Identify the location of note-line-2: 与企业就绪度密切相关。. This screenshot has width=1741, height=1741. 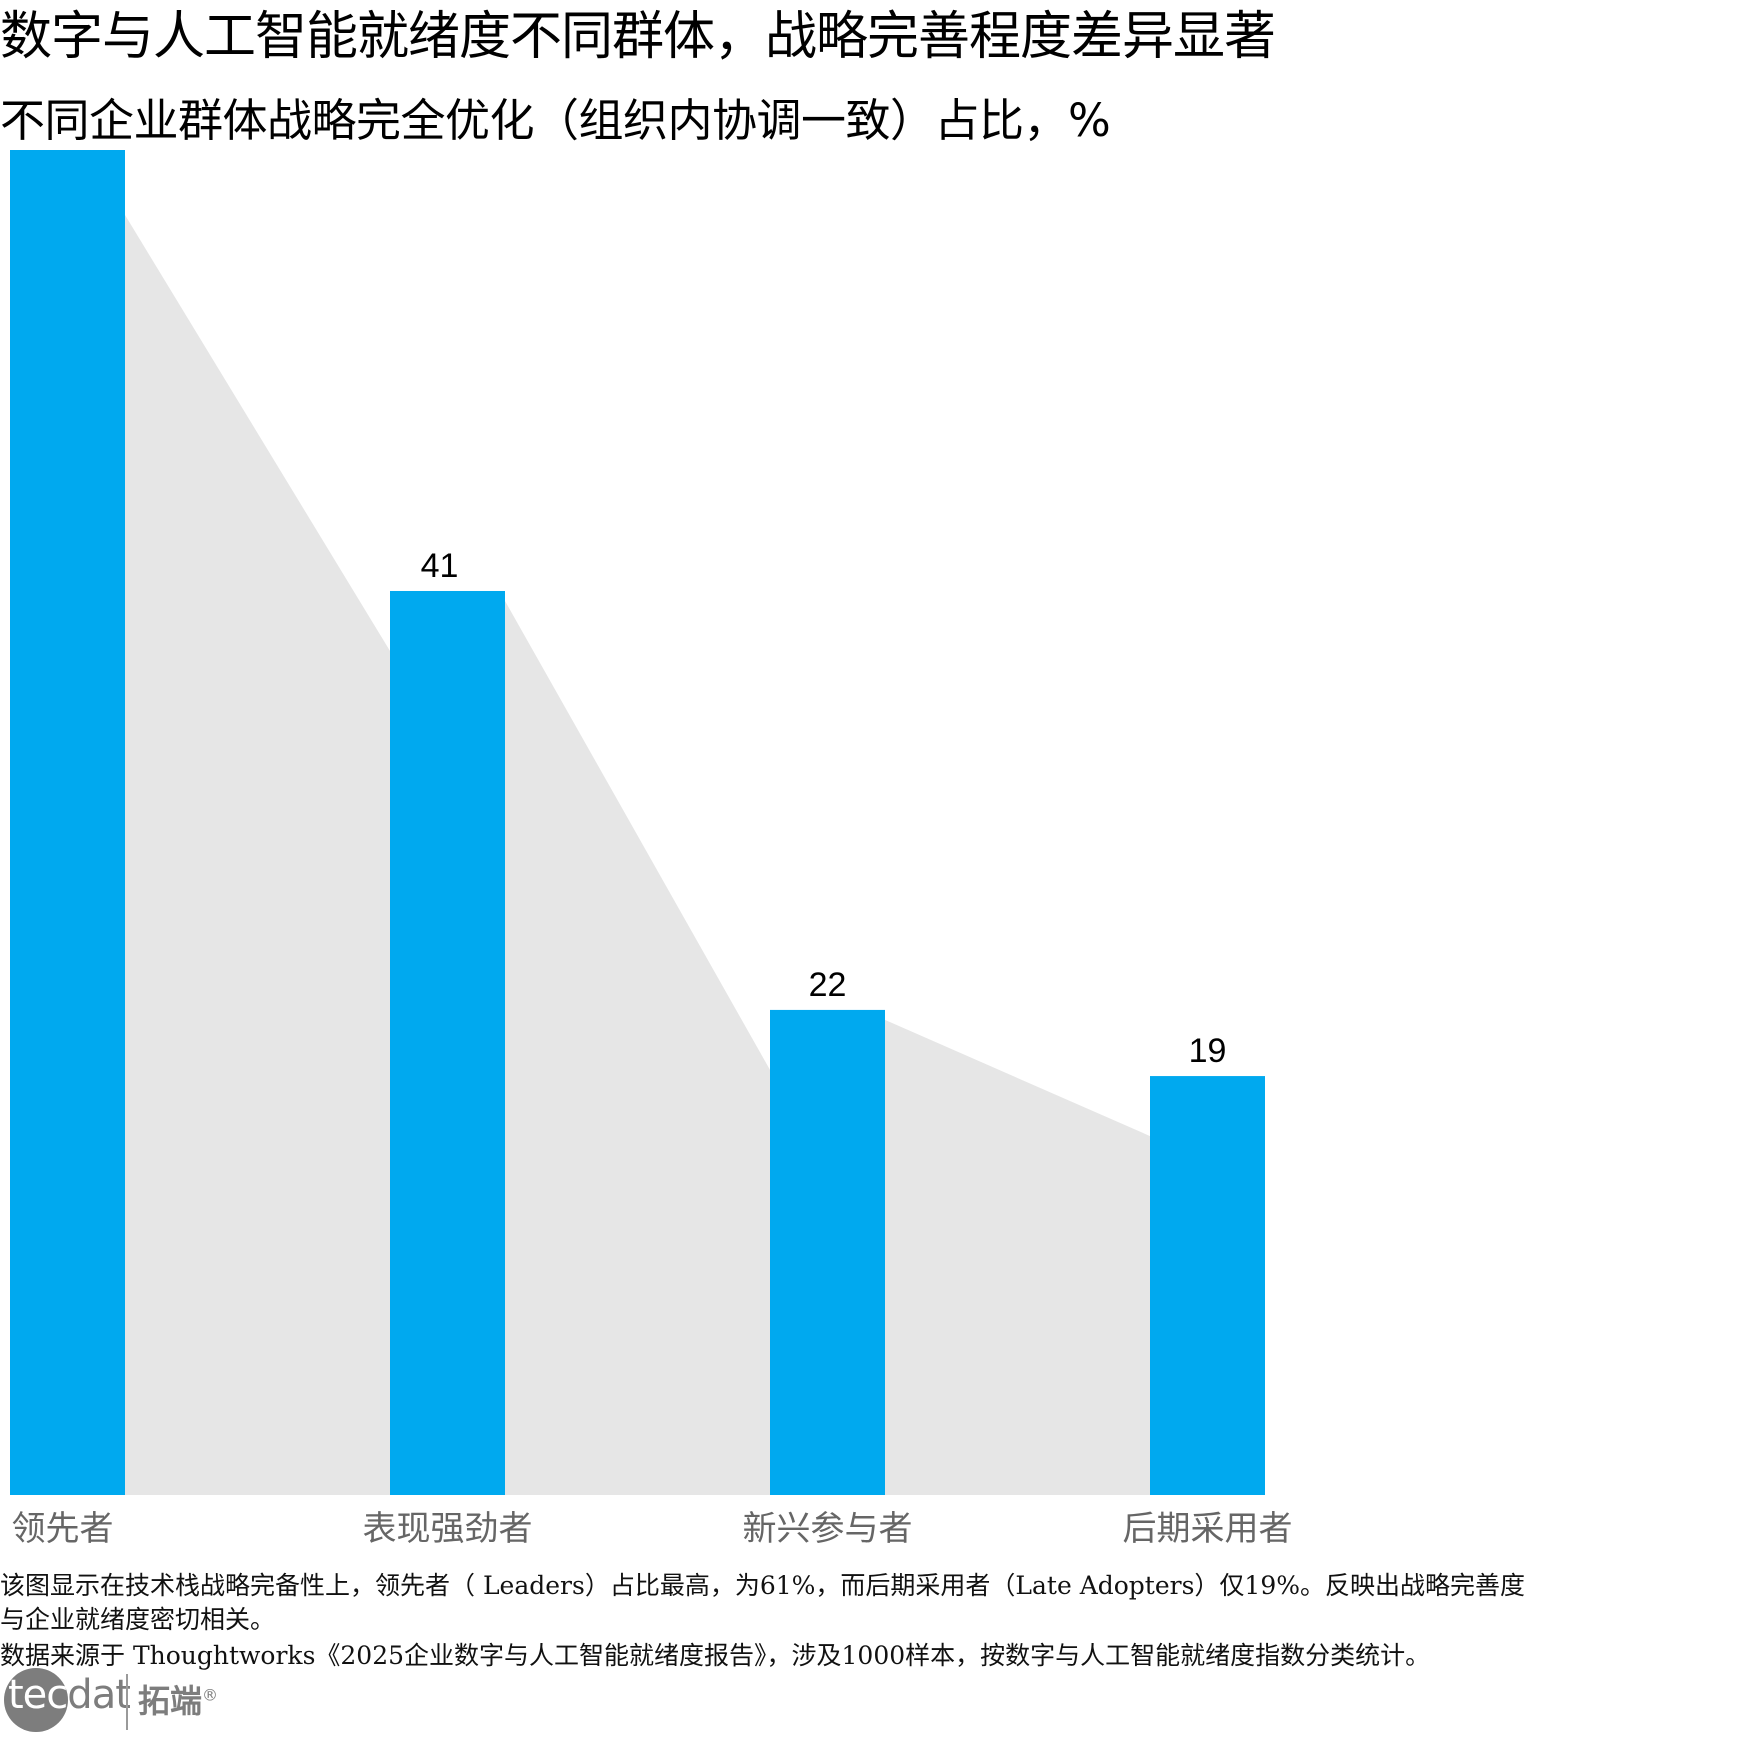
(138, 1619).